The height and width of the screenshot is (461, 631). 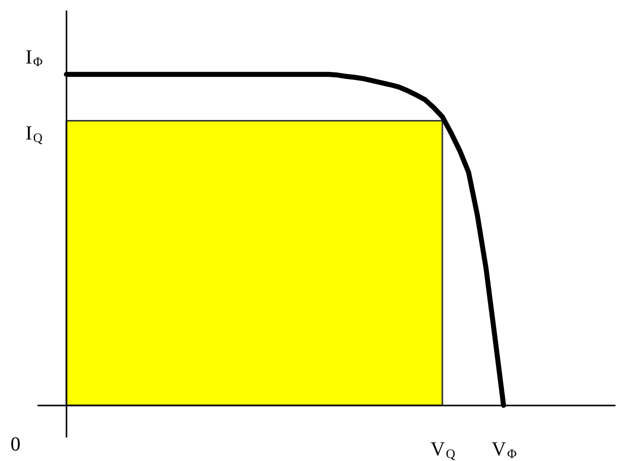 I want to click on x-tick-label: VQ, so click(x=443, y=449).